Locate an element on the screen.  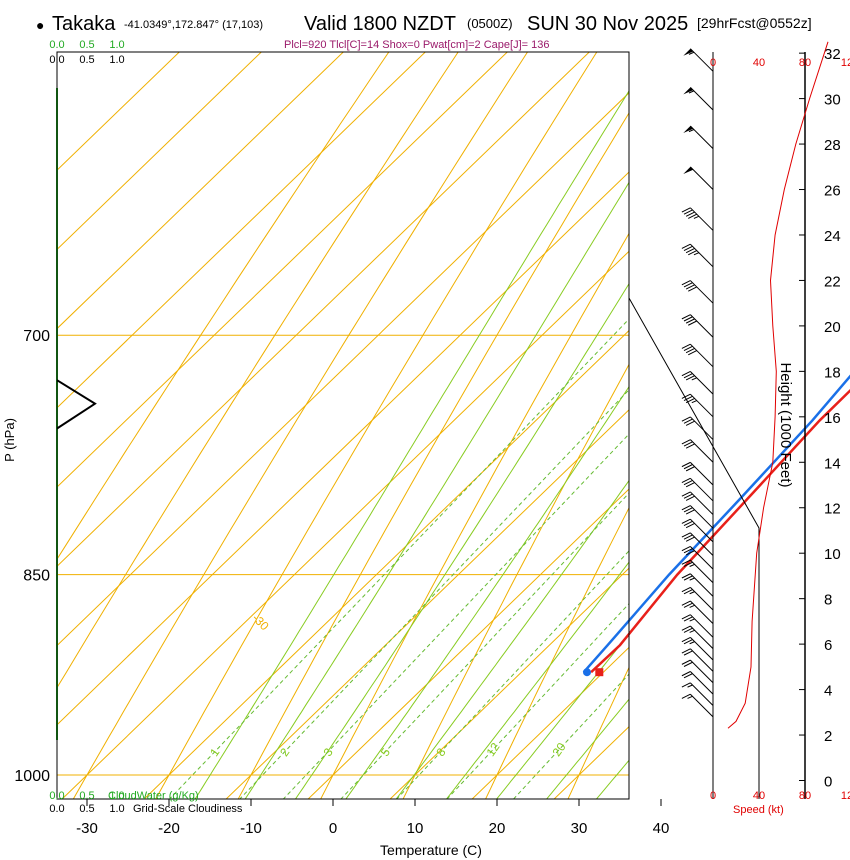
cloudwater-scale-bottom: 1.0 is located at coordinates (116, 796).